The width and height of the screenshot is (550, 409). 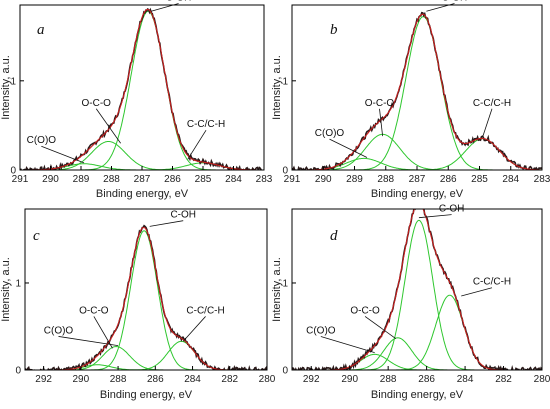 What do you see at coordinates (36, 236) in the screenshot?
I see `panel-letter: c` at bounding box center [36, 236].